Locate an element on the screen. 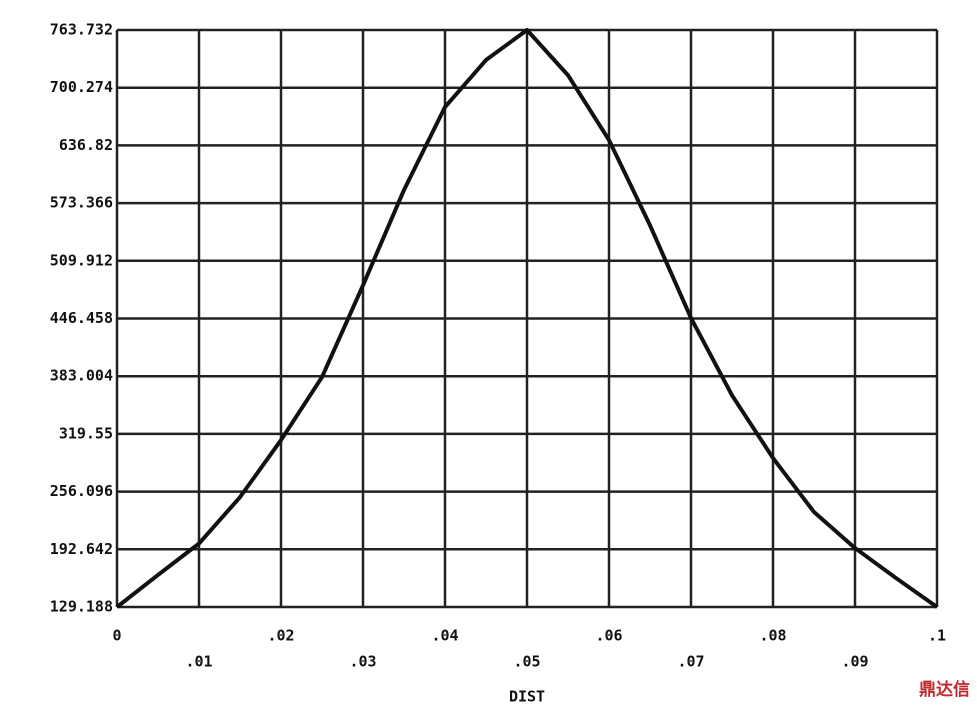  y-tick-label: 383.004 is located at coordinates (81, 376).